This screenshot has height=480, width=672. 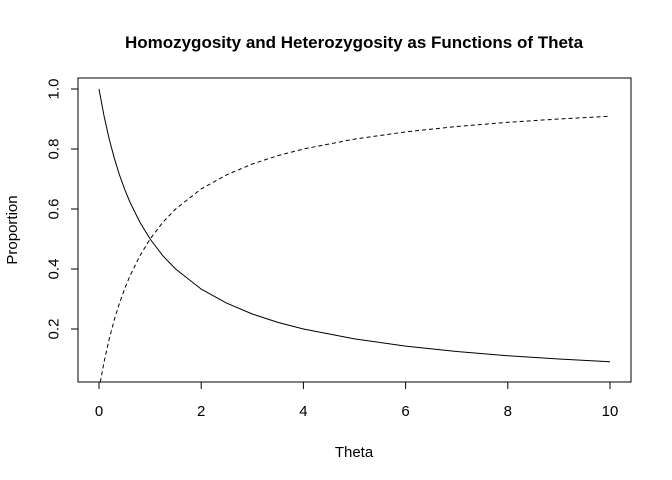 What do you see at coordinates (53, 329) in the screenshot?
I see `y-tick-label: 0.2` at bounding box center [53, 329].